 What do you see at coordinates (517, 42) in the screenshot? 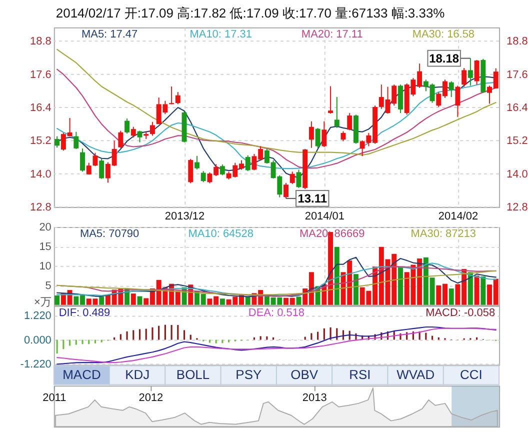
I see `y2-tick-label: 18.8` at bounding box center [517, 42].